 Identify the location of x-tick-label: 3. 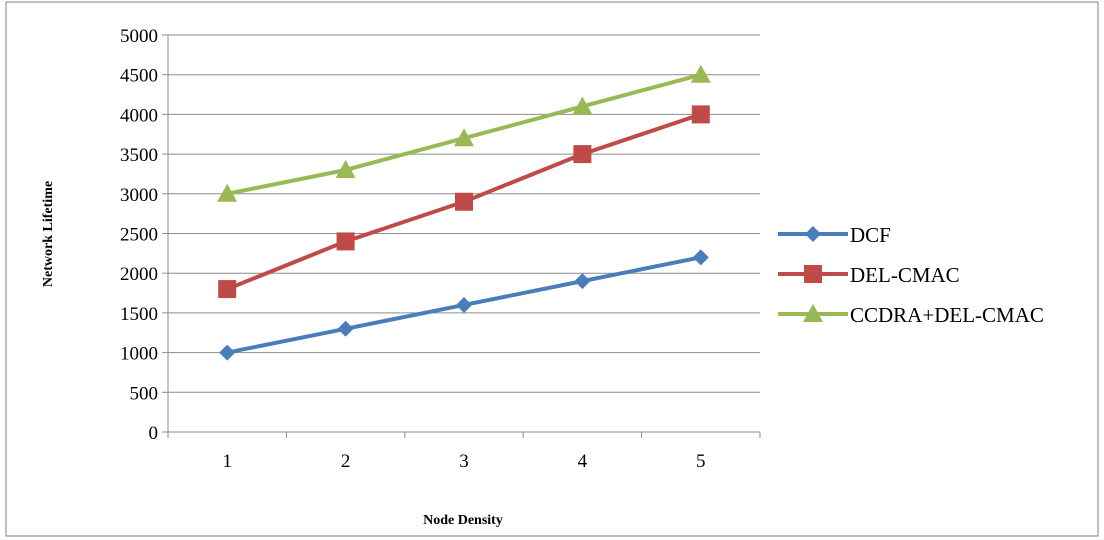
(464, 461).